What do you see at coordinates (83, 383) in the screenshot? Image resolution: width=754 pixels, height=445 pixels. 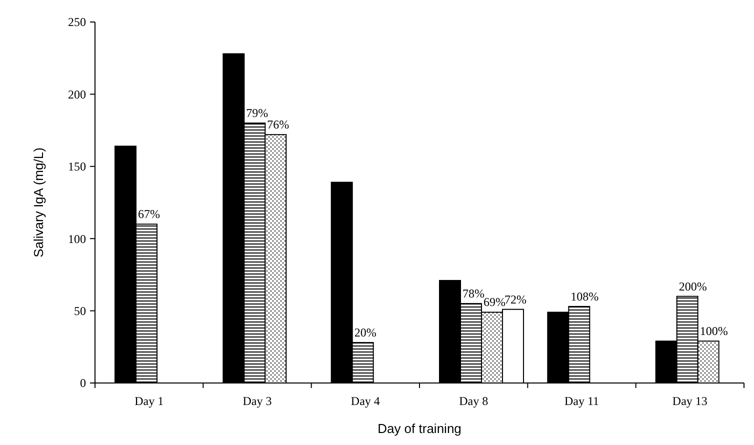 I see `y-tick-label: 0` at bounding box center [83, 383].